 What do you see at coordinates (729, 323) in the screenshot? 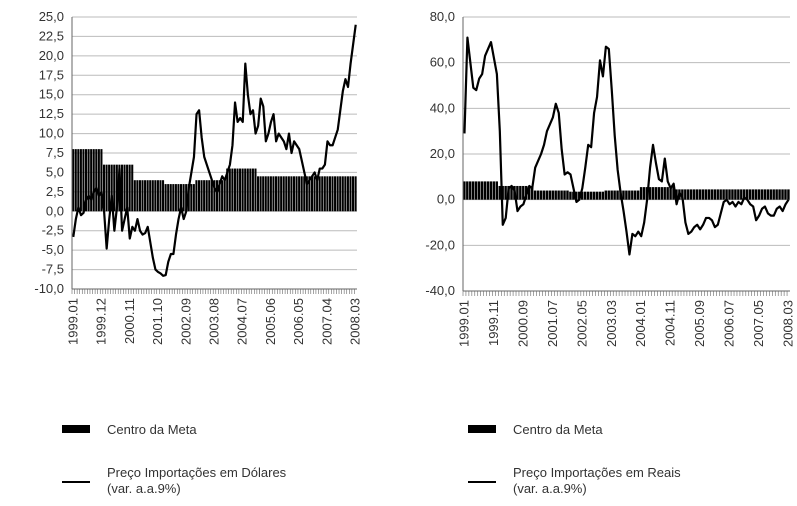
I see `x-tick-label: 2006.07` at bounding box center [729, 323].